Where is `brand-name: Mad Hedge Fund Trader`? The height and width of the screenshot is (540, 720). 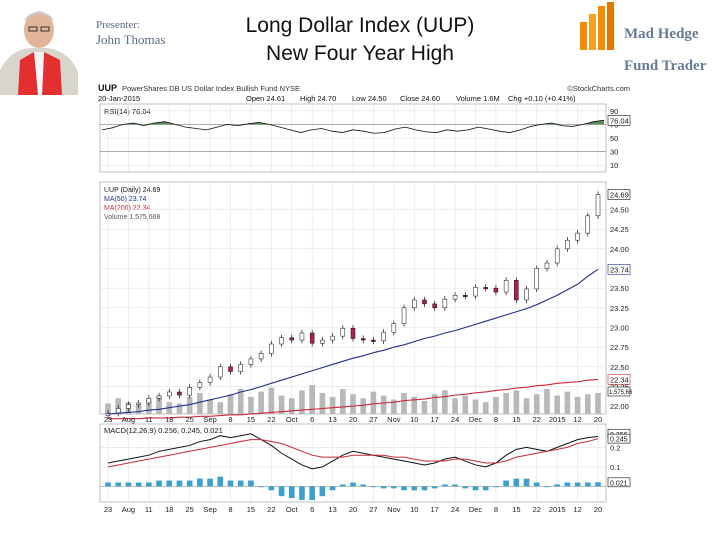
brand-name: Mad Hedge Fund Trader is located at coordinates (665, 50).